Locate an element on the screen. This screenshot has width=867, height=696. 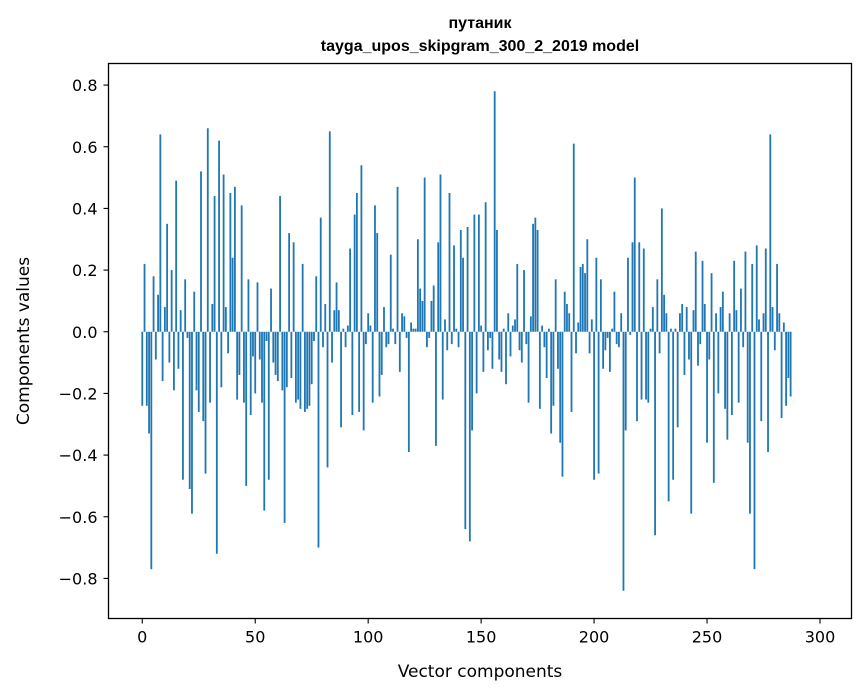
x-axis-ticks: 0 50 100 150 200 250 300 is located at coordinates (486, 632).